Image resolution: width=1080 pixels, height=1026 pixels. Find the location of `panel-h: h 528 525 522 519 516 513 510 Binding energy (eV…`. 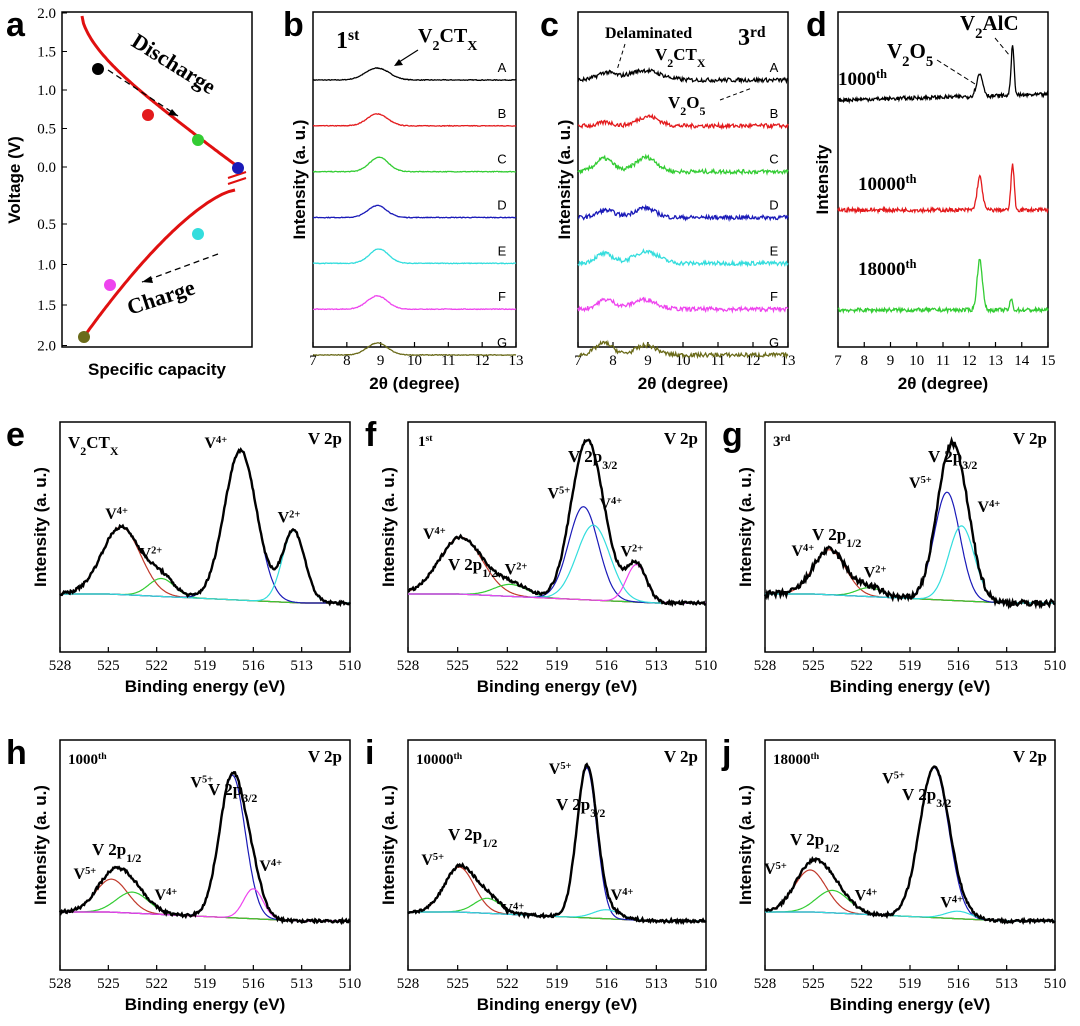

panel-h: h 528 525 522 519 516 513 510 Binding energy (eV… is located at coordinates (183, 874).